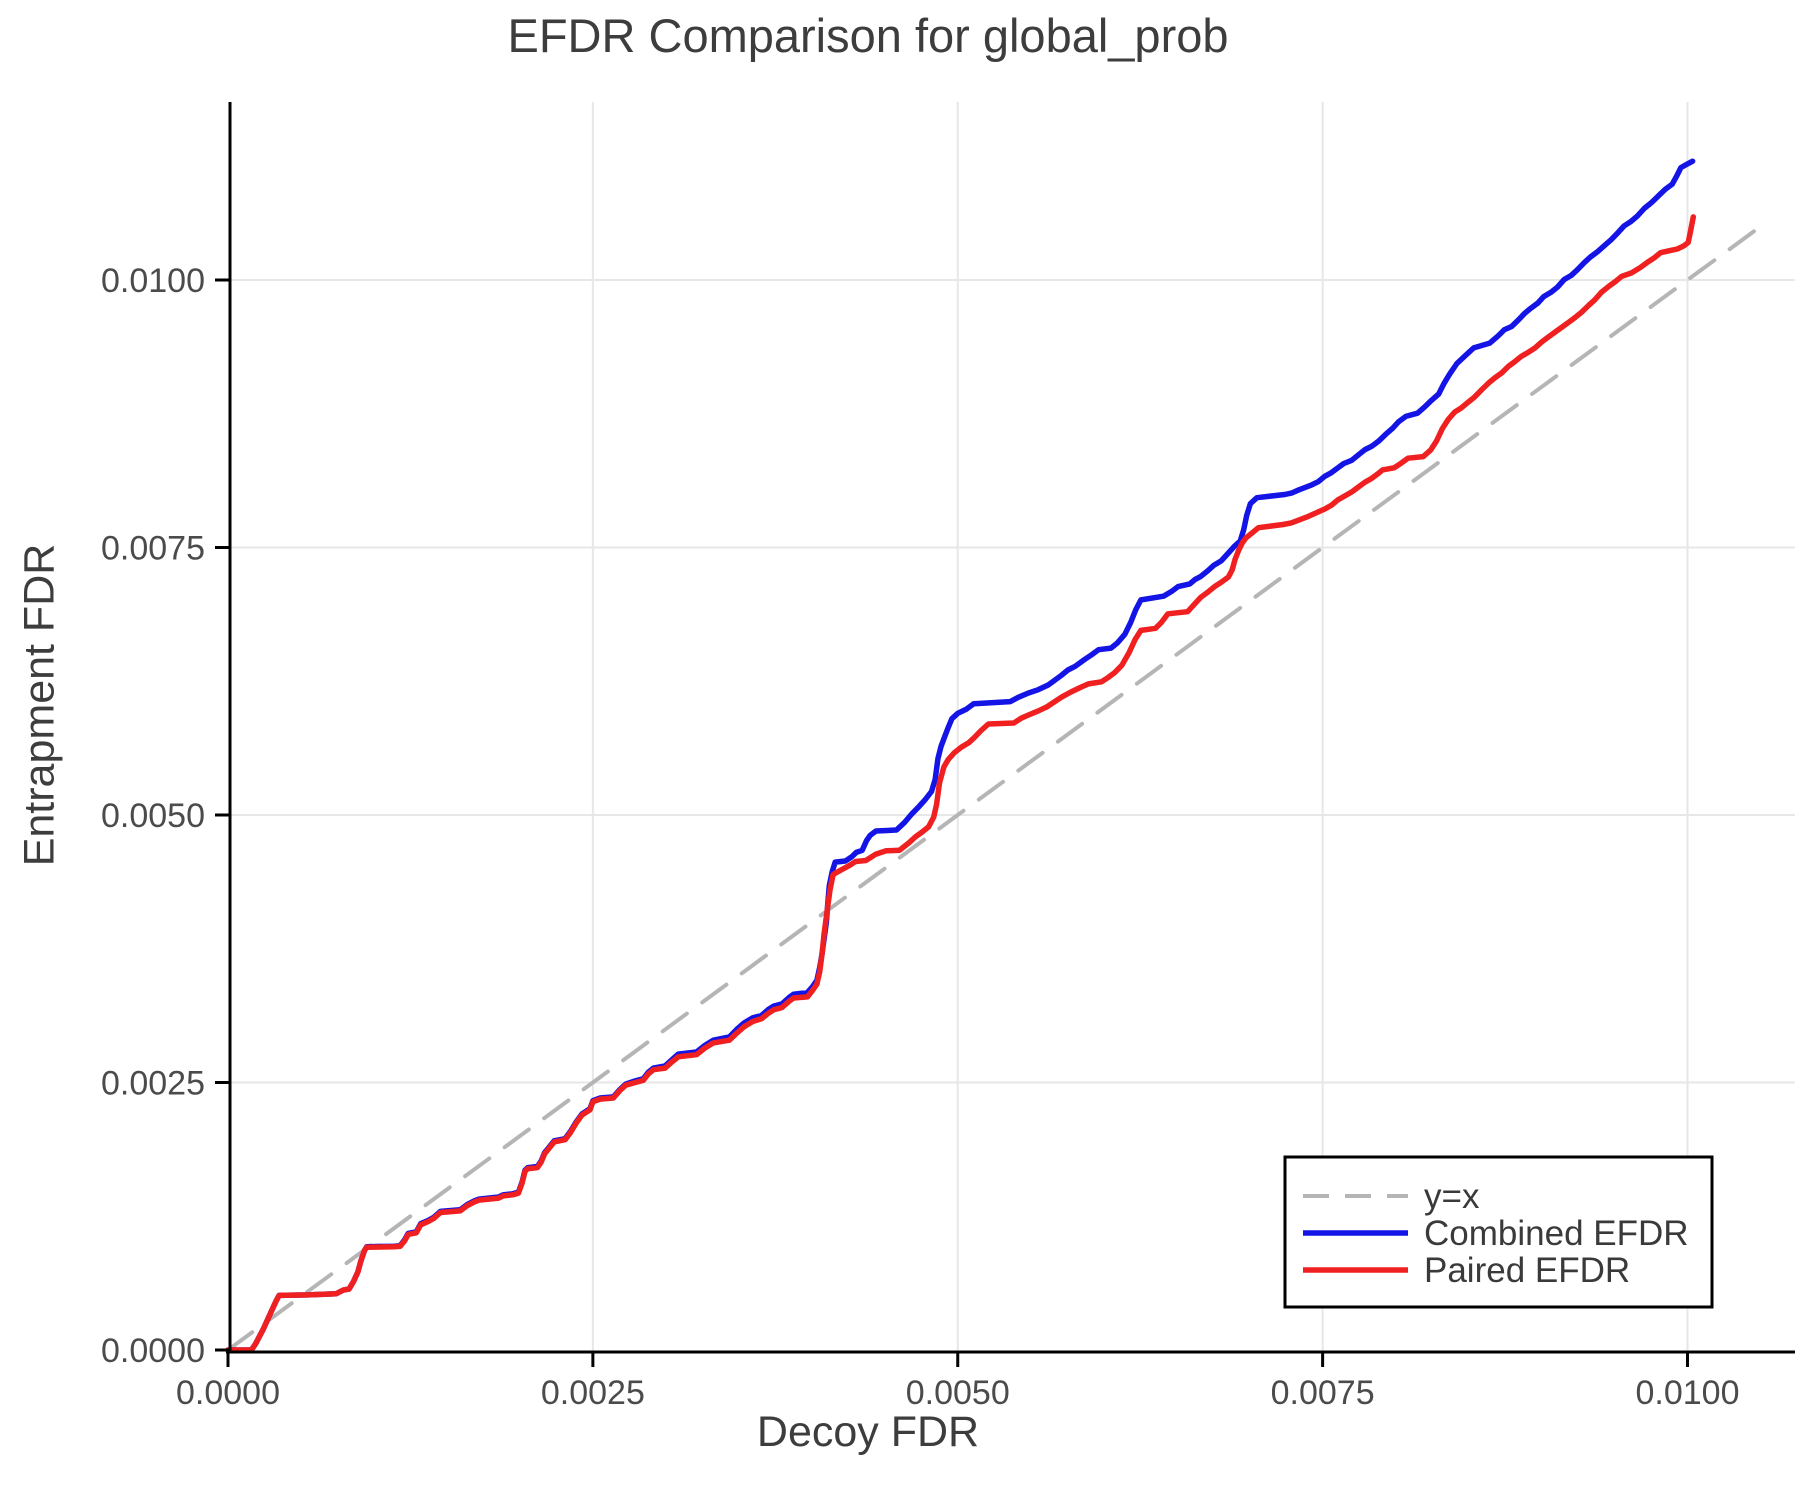  I want to click on y-tick-label: 0.0075, so click(153, 549).